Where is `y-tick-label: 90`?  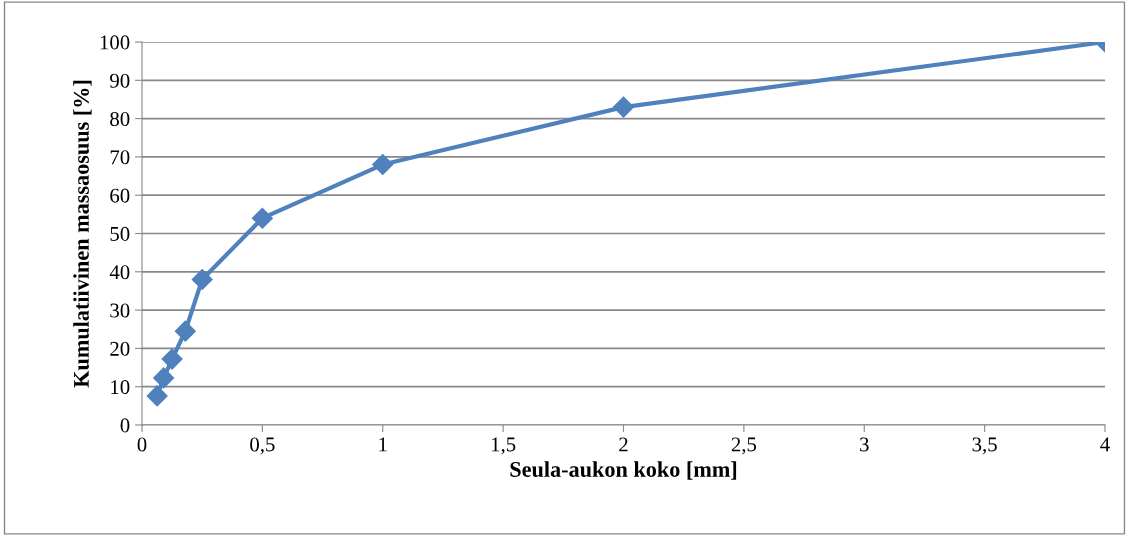
y-tick-label: 90 is located at coordinates (120, 80).